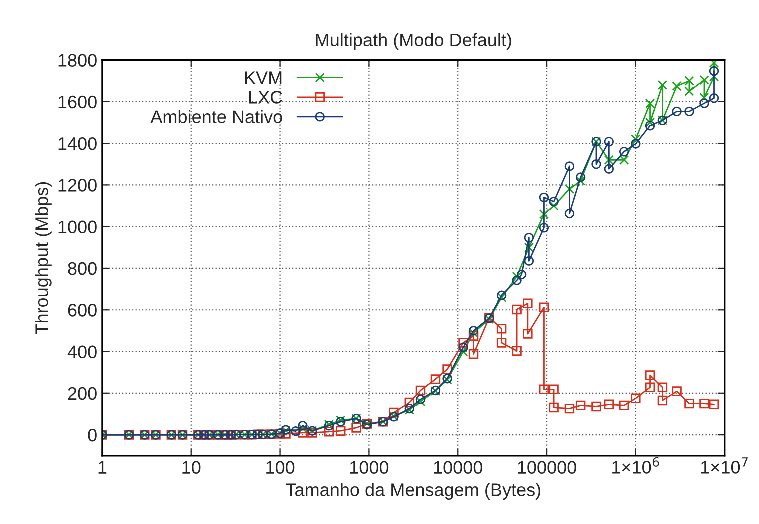 The image size is (759, 524). What do you see at coordinates (458, 467) in the screenshot?
I see `x-tick-label: 10000` at bounding box center [458, 467].